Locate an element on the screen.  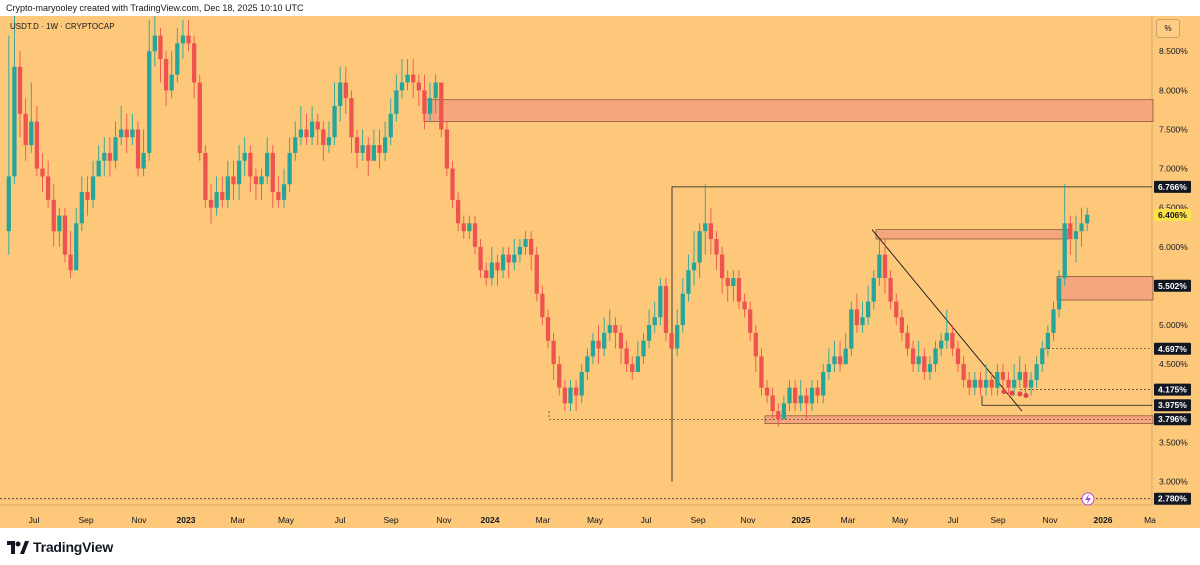
price-label-text: 2.780% is located at coordinates (1172, 499).